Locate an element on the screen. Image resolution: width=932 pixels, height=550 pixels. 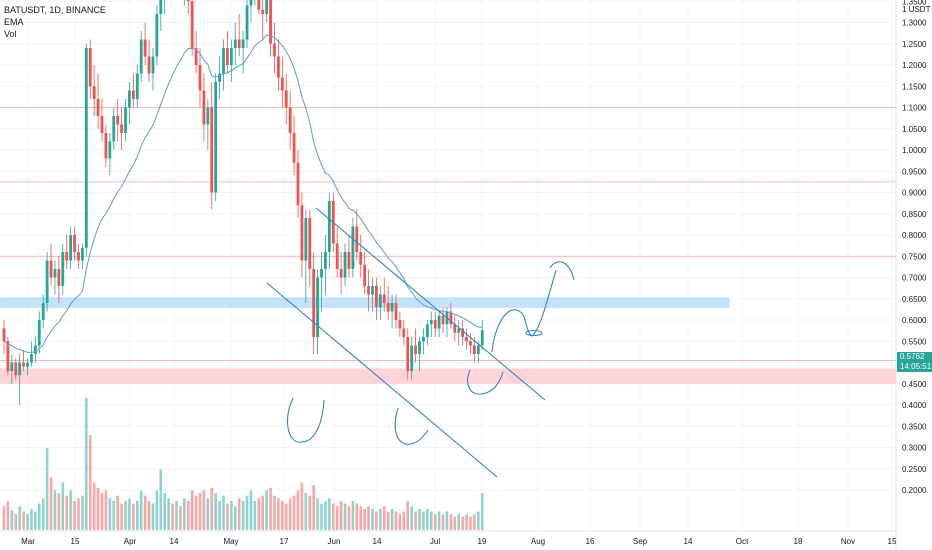
price-tick-label: 0.8500 is located at coordinates (914, 214).